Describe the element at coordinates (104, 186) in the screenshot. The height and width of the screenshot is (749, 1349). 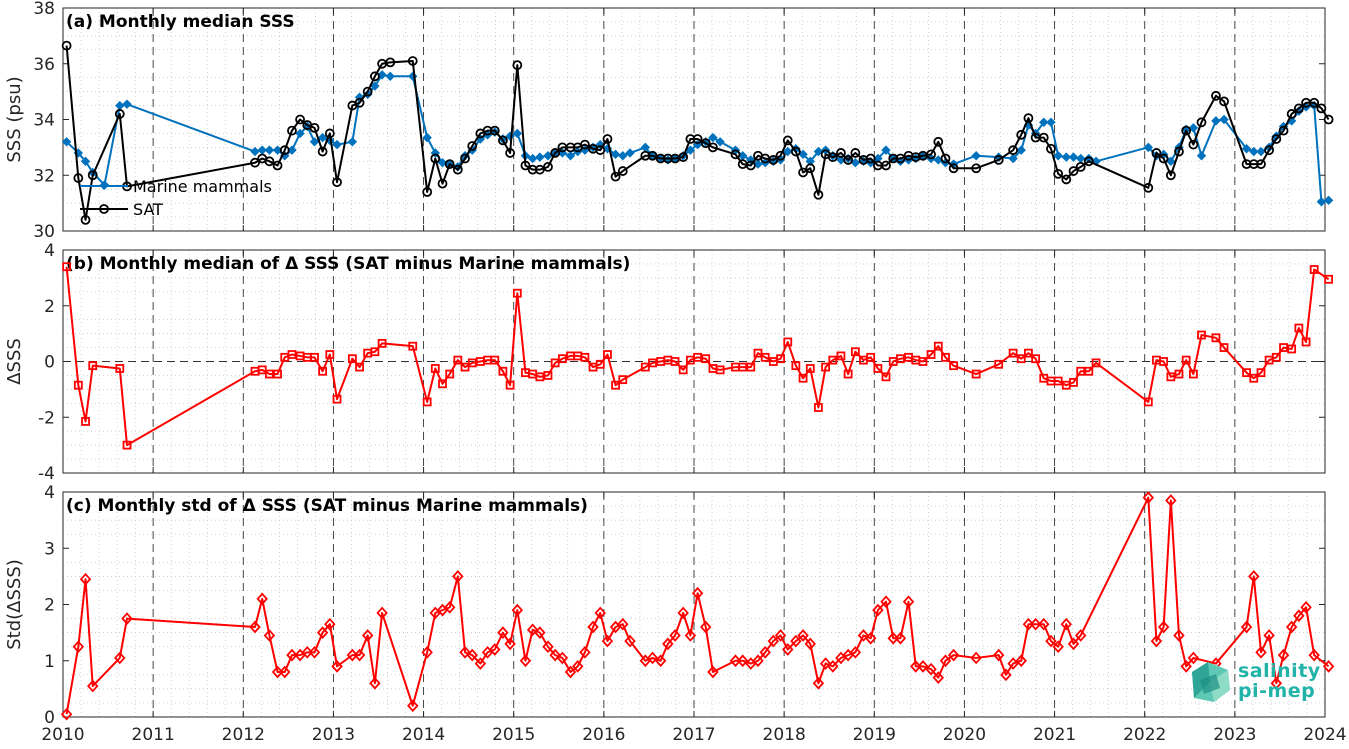
I see `legend-marker` at that location.